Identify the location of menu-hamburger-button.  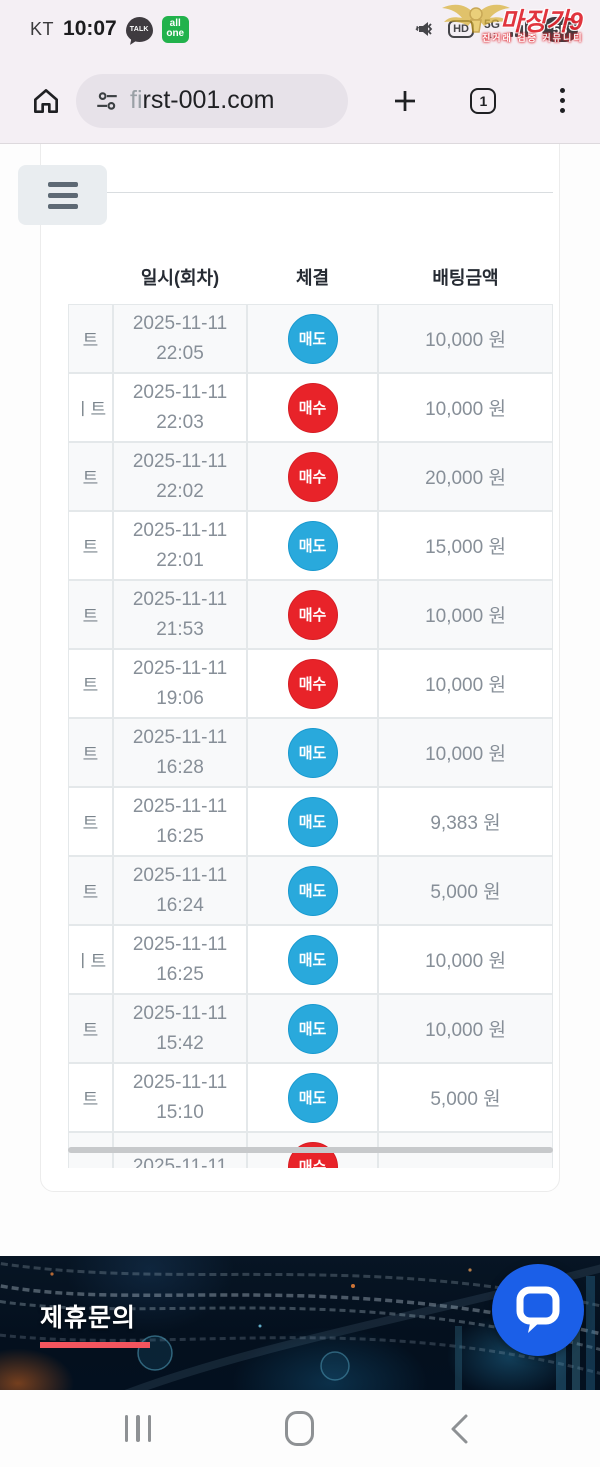
(62, 195).